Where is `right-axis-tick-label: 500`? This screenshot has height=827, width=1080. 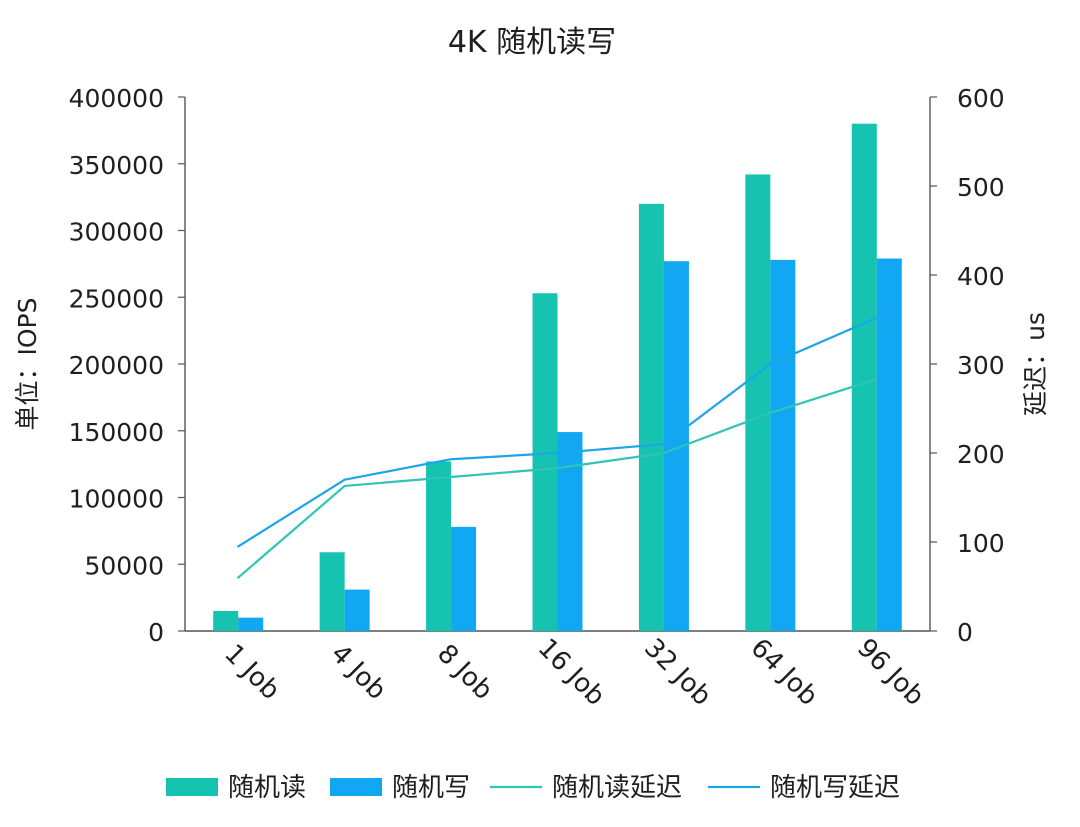
right-axis-tick-label: 500 is located at coordinates (981, 187).